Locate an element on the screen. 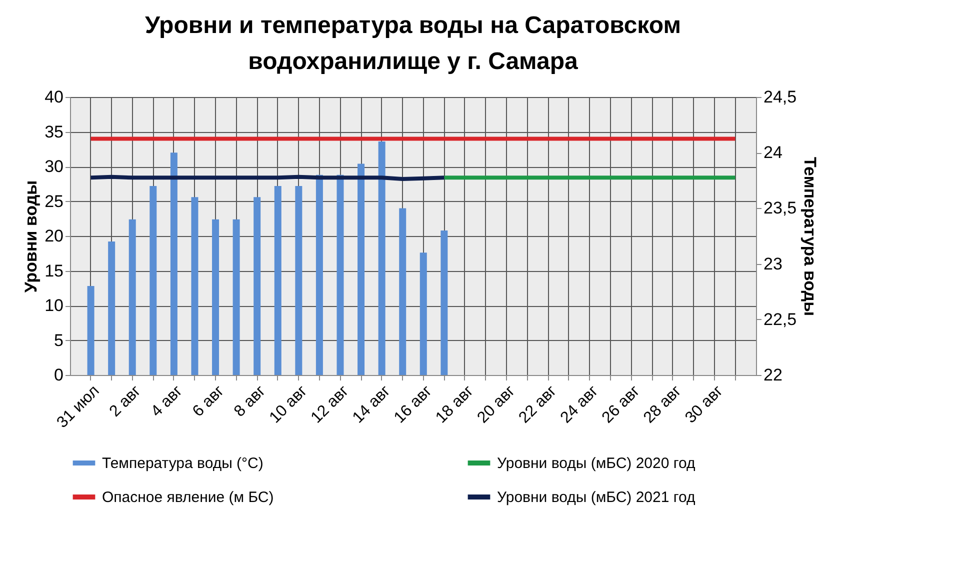 The height and width of the screenshot is (578, 962). y-tick-label: 40 is located at coordinates (54, 97).